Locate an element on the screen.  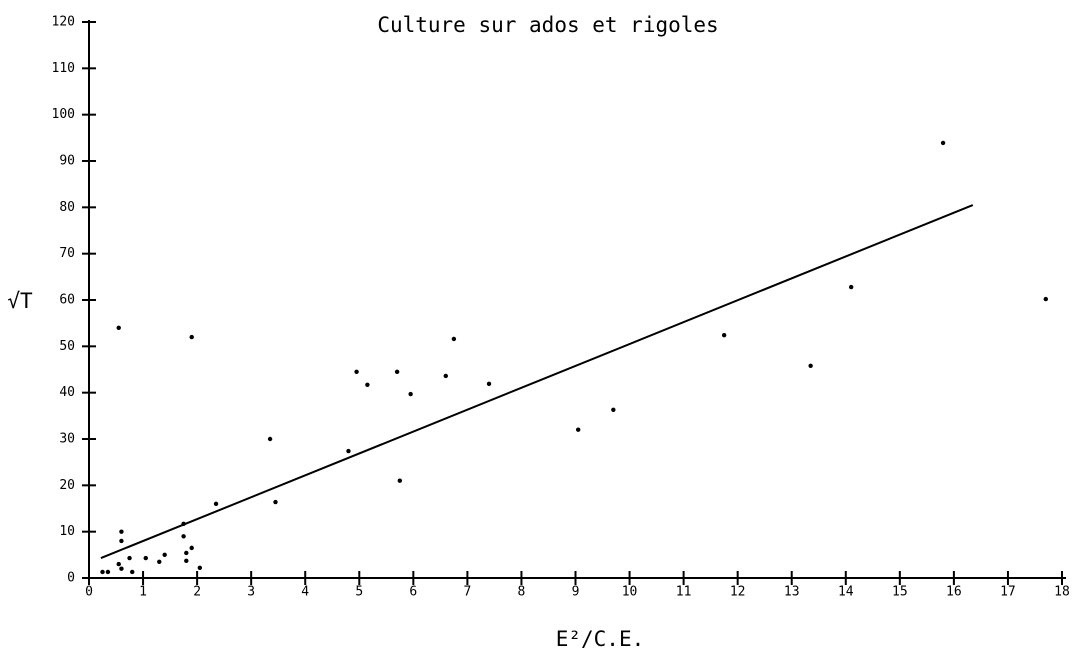
x-tick-label: 7 is located at coordinates (467, 592).